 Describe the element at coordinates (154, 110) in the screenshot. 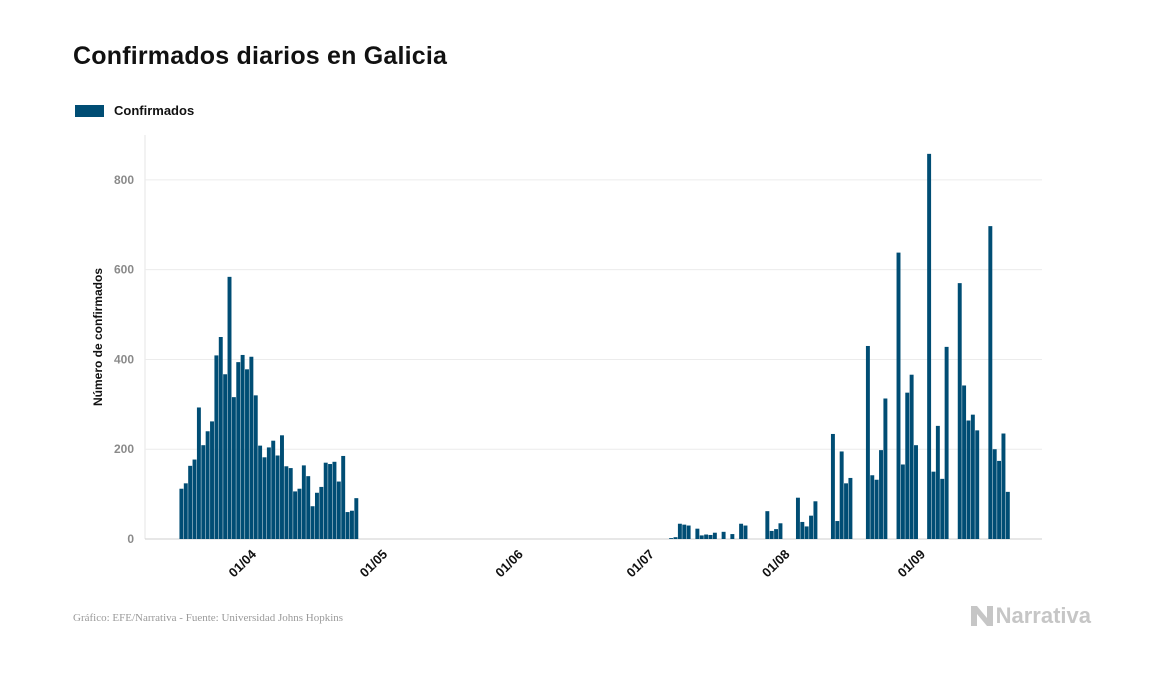

I see `legend-label: Confirmados` at that location.